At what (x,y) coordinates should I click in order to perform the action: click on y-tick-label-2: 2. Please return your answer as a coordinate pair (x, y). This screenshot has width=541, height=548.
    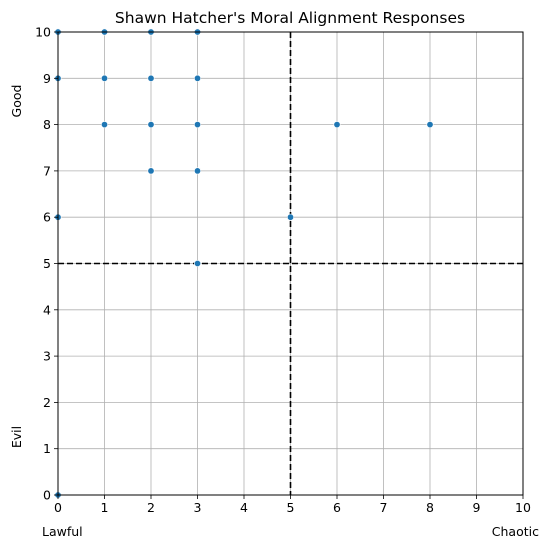
    Looking at the image, I should click on (47, 402).